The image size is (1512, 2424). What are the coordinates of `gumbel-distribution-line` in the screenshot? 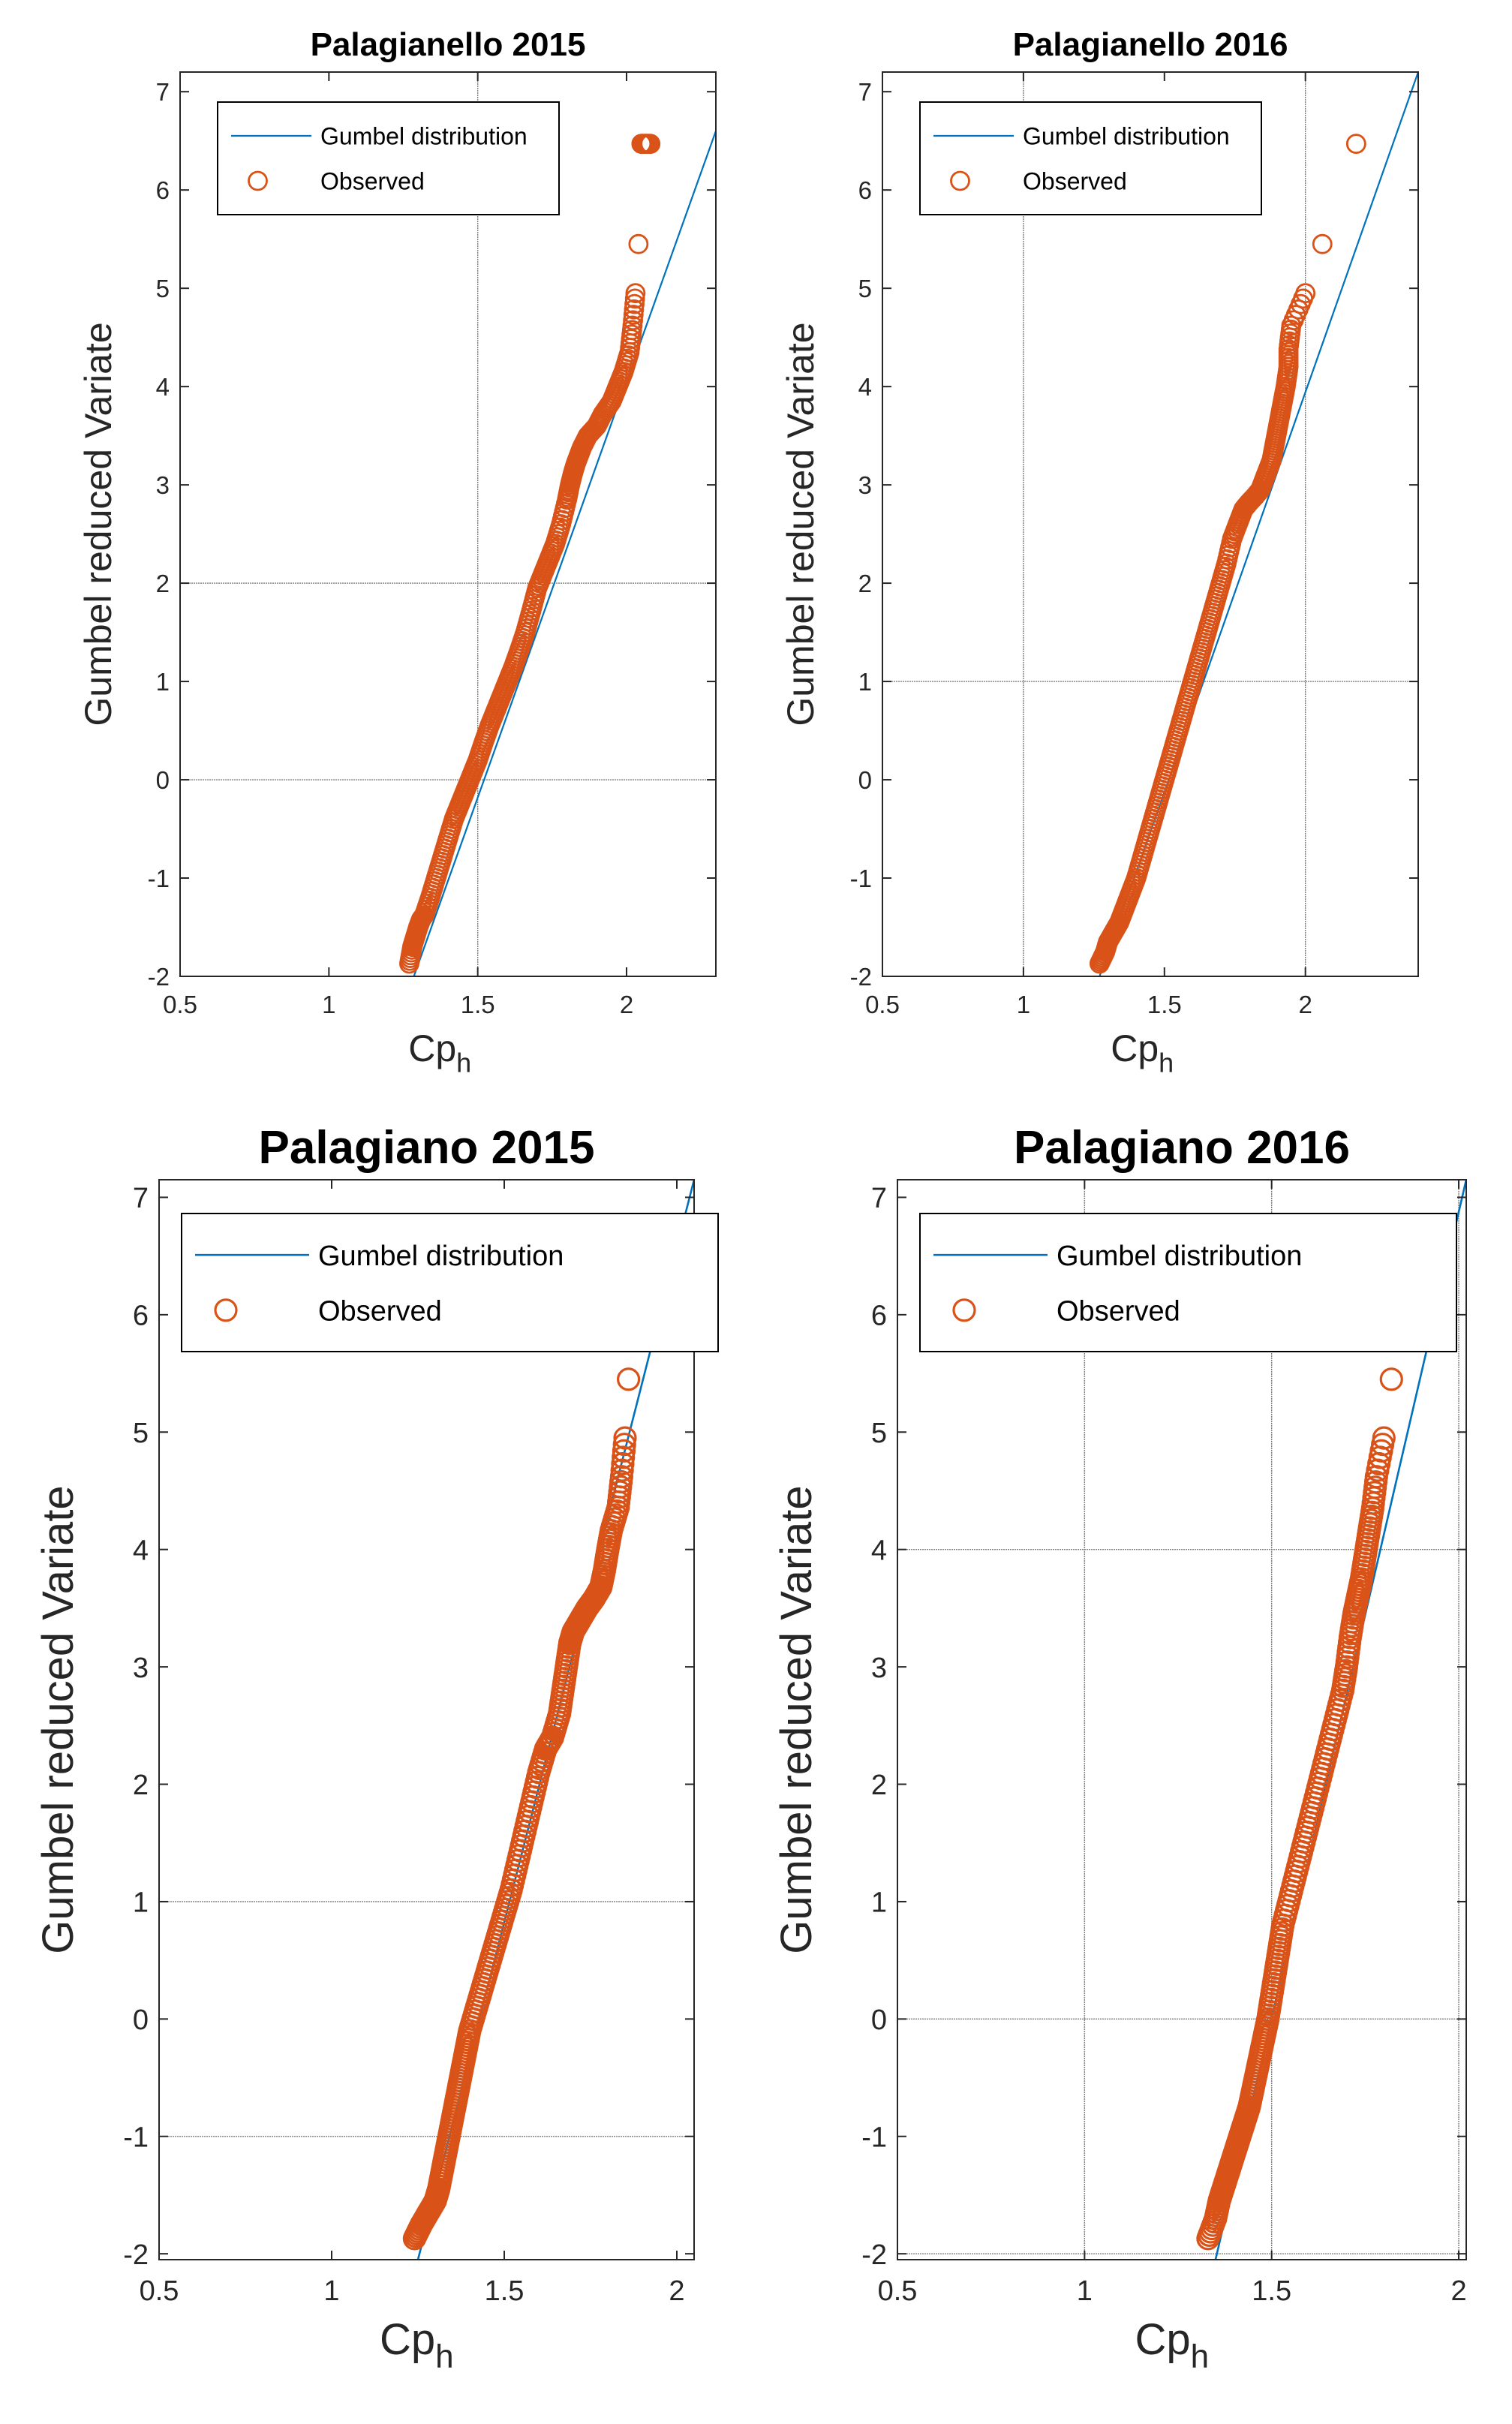 It's located at (564, 553).